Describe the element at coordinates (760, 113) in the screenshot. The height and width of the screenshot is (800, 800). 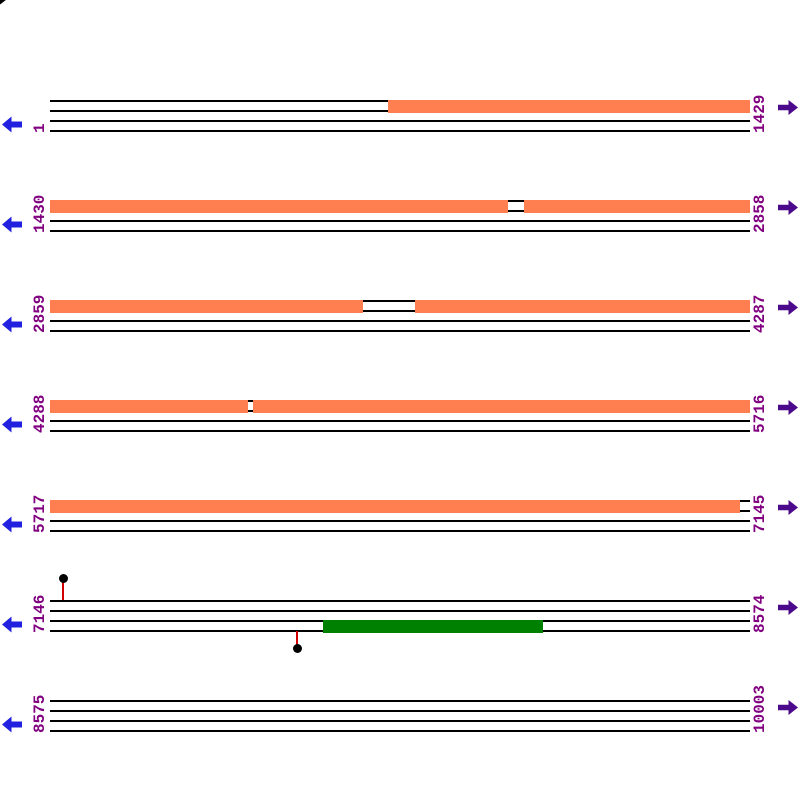
I see `segment-end-label: 1429` at that location.